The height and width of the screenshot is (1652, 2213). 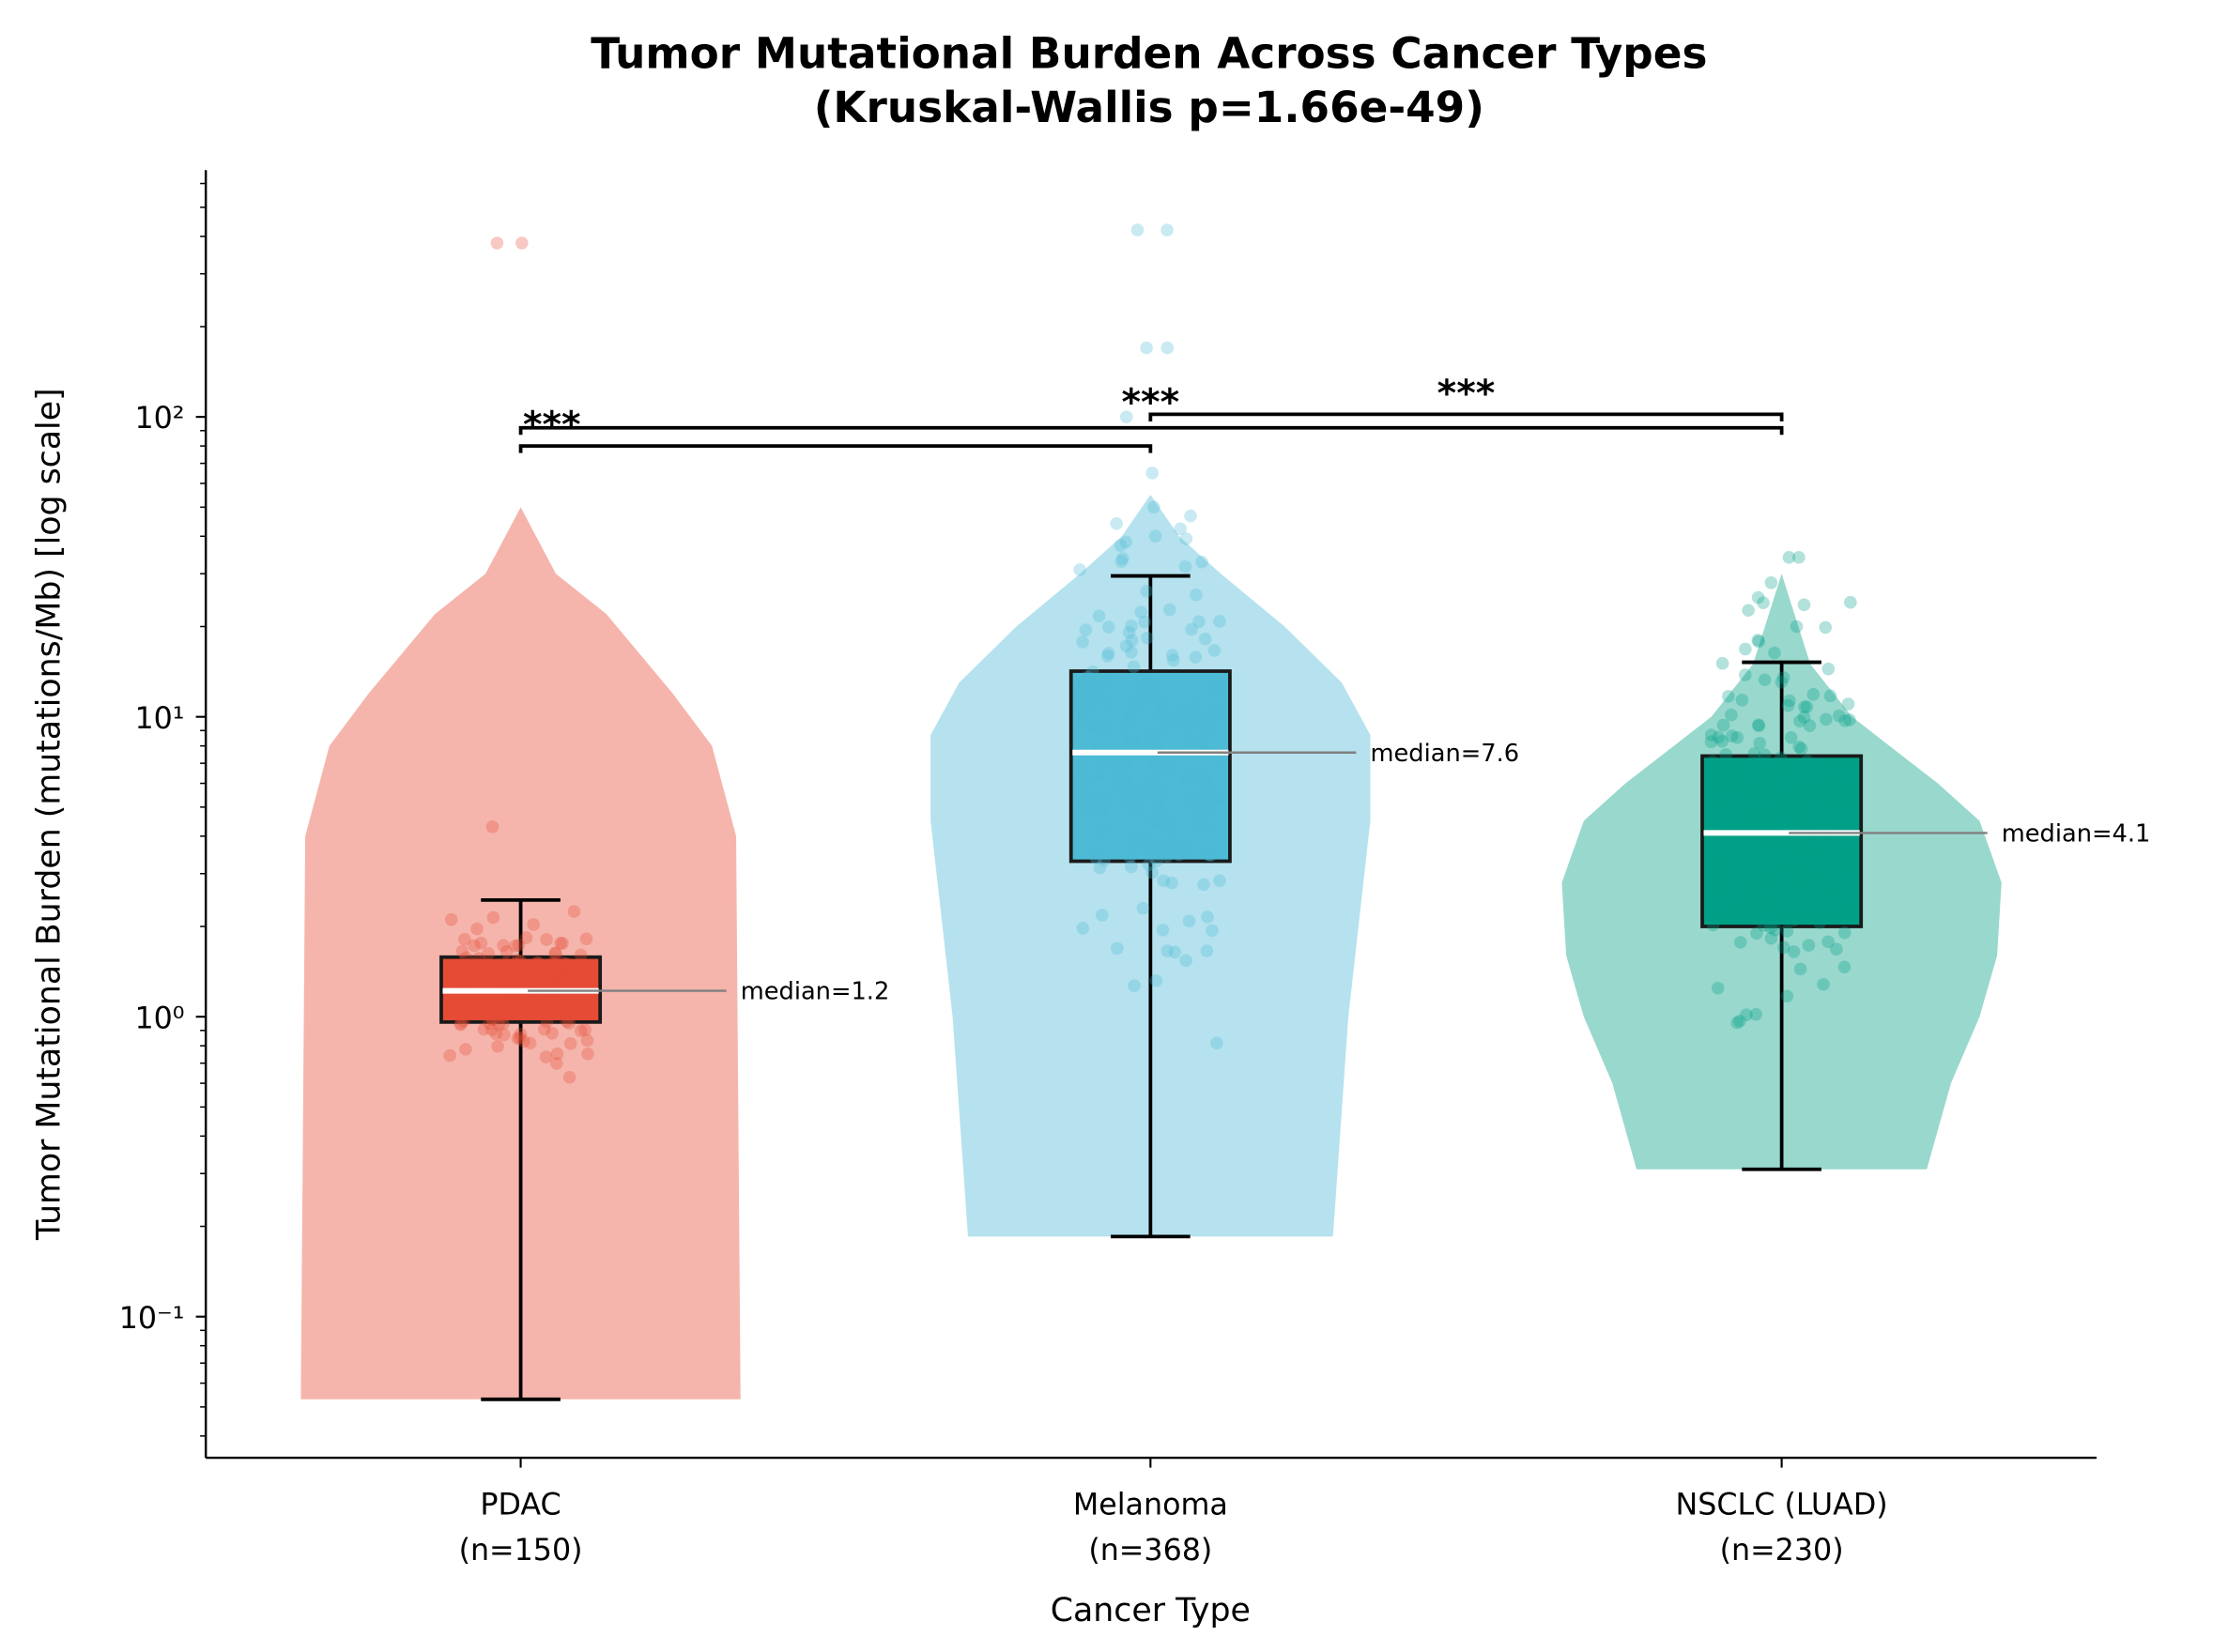 What do you see at coordinates (521, 1551) in the screenshot?
I see `x-tick-n-label: (n=150)` at bounding box center [521, 1551].